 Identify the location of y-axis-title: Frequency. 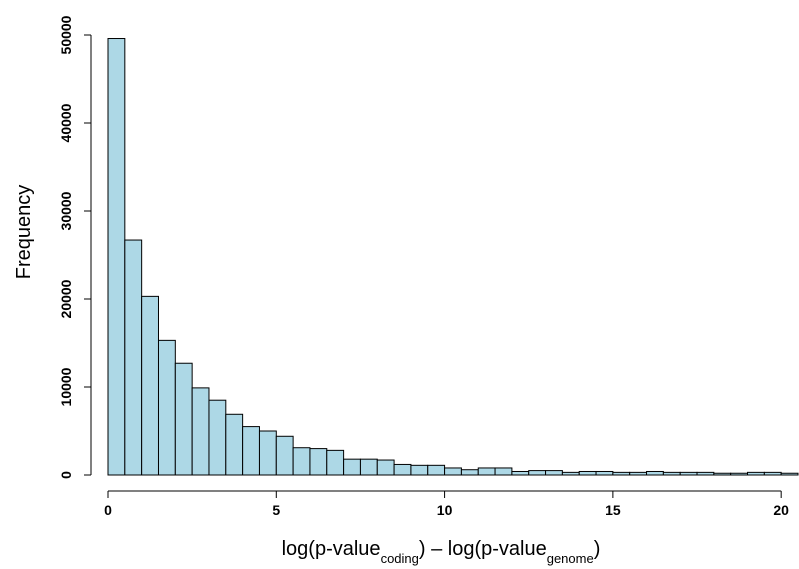
(24, 232).